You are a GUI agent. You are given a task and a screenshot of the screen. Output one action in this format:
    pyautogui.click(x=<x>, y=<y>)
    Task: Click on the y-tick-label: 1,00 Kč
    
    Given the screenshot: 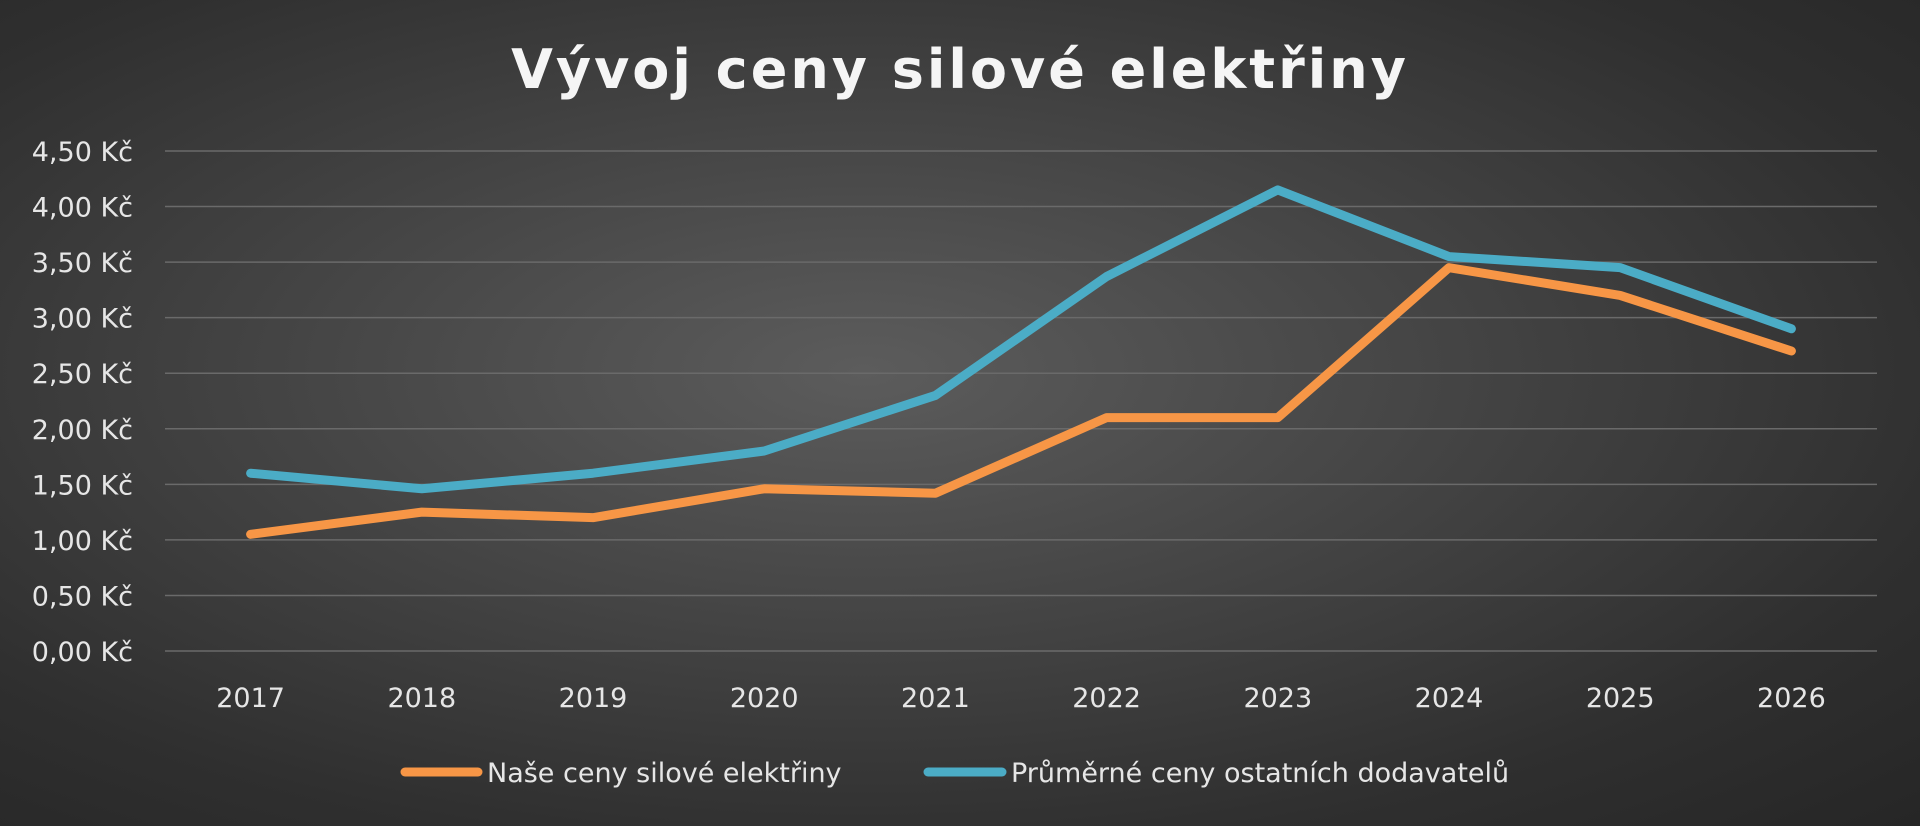 What is the action you would take?
    pyautogui.click(x=82, y=541)
    